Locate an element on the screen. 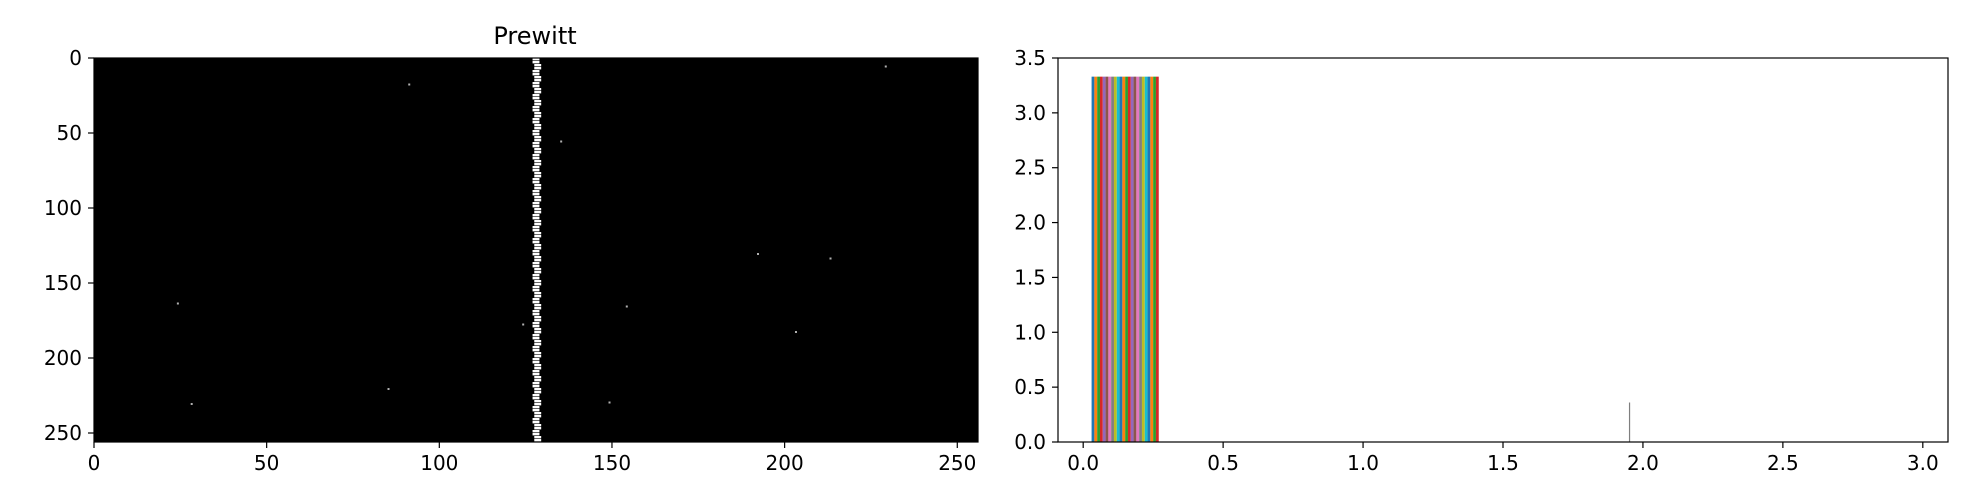 Image resolution: width=1976 pixels, height=504 pixels. y-tick-label: 100 is located at coordinates (63, 208).